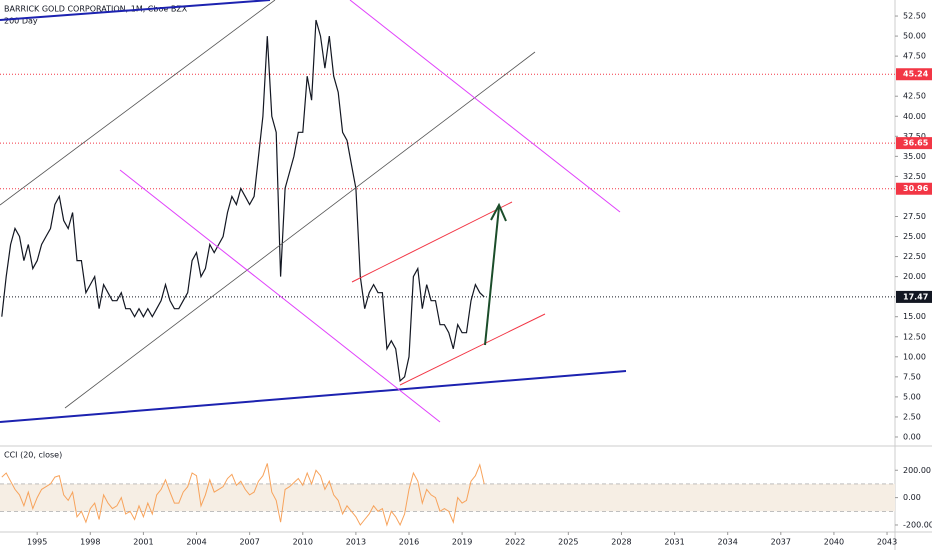 This screenshot has height=550, width=932. What do you see at coordinates (303, 542) in the screenshot?
I see `x-tick-label: 2010` at bounding box center [303, 542].